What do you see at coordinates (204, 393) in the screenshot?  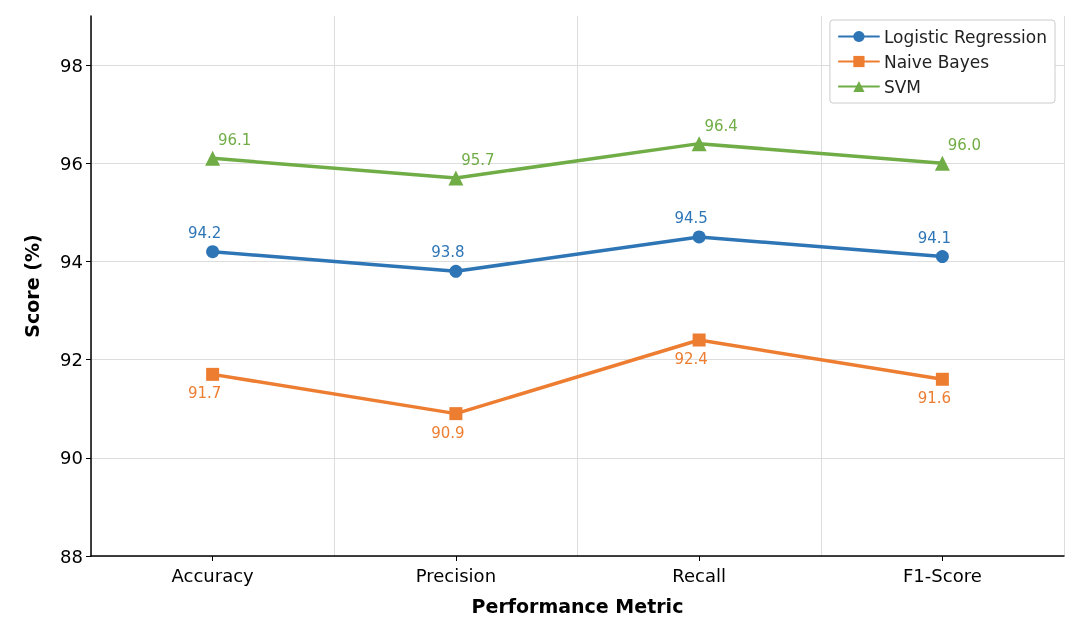 I see `data-label: 91.7` at bounding box center [204, 393].